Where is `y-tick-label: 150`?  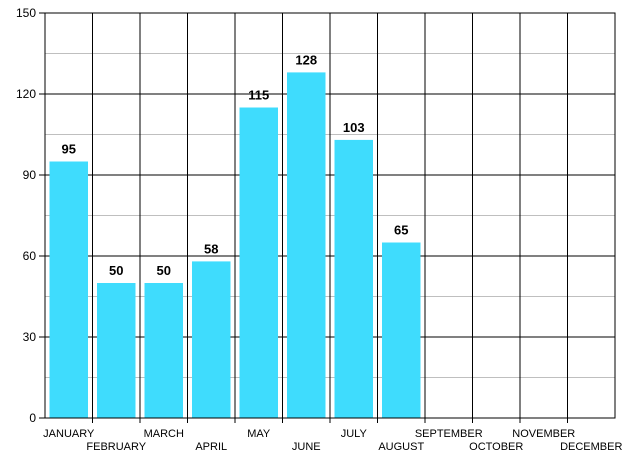 y-tick-label: 150 is located at coordinates (26, 13).